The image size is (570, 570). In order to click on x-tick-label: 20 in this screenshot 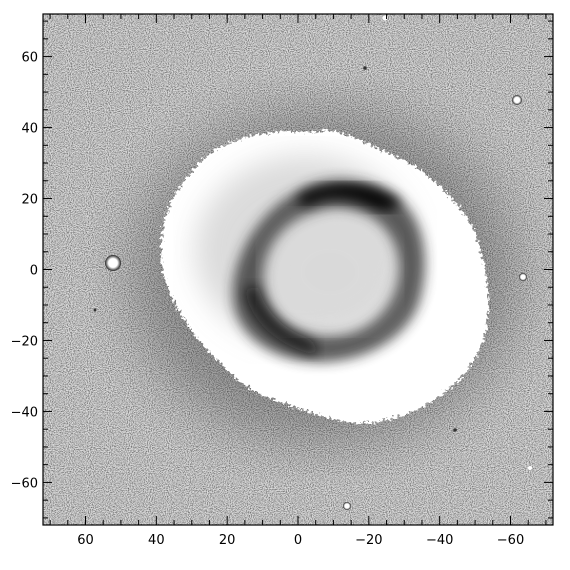, I will do `click(227, 540)`.